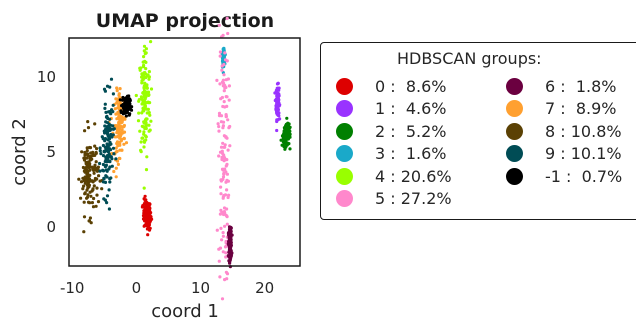 The height and width of the screenshot is (320, 636). I want to click on legend-entry: 0 : 8.6%, so click(391, 86).